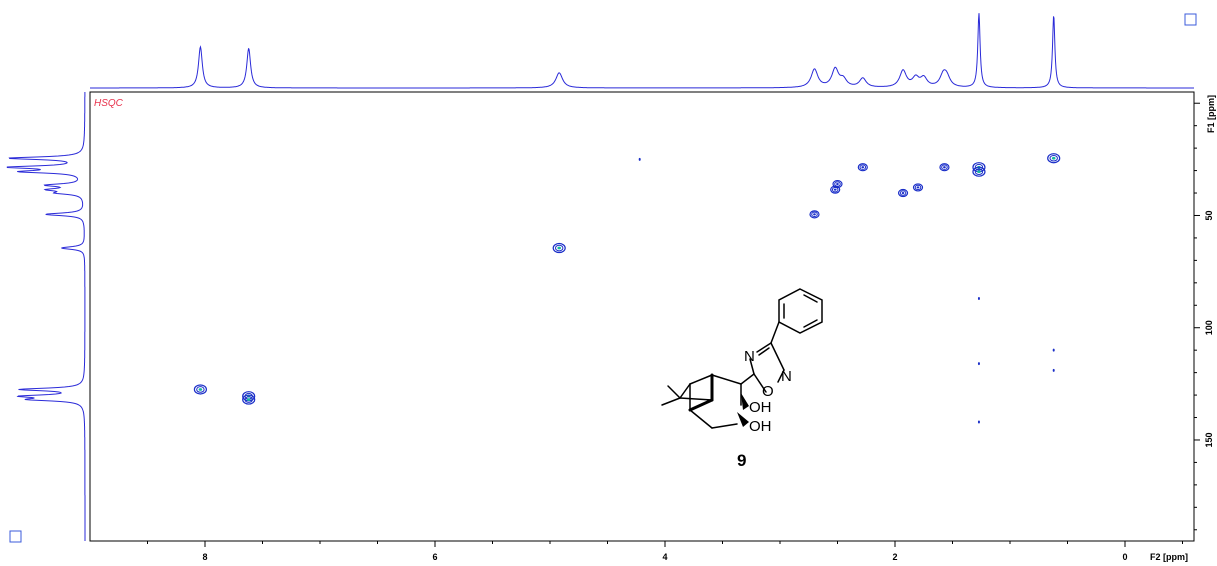 The height and width of the screenshot is (566, 1217). What do you see at coordinates (664, 557) in the screenshot?
I see `x-tick-label: 4` at bounding box center [664, 557].